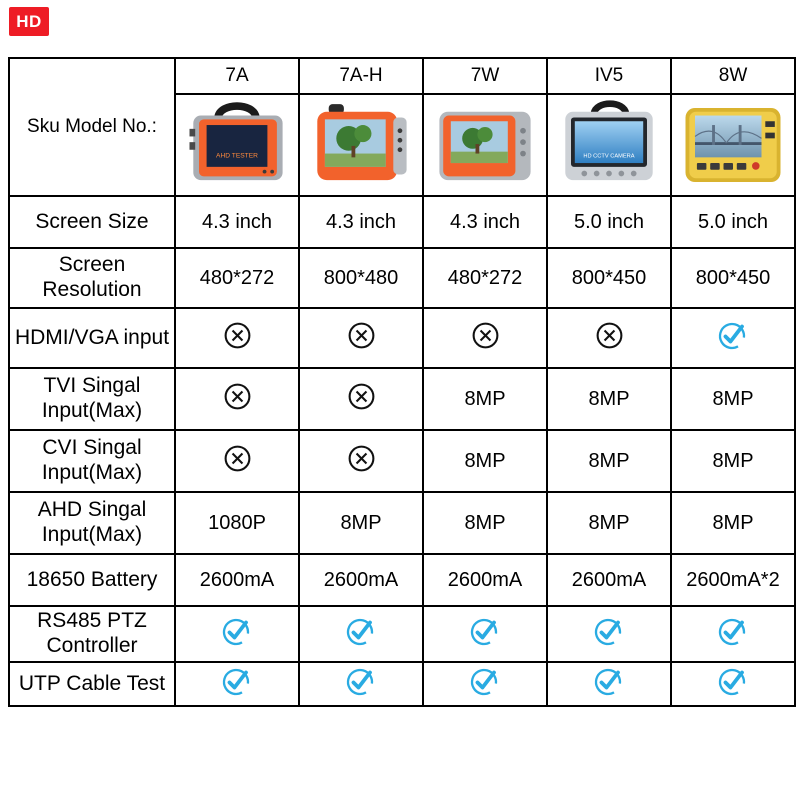  What do you see at coordinates (92, 127) in the screenshot?
I see `sku-model-label: Sku Model No.:` at bounding box center [92, 127].